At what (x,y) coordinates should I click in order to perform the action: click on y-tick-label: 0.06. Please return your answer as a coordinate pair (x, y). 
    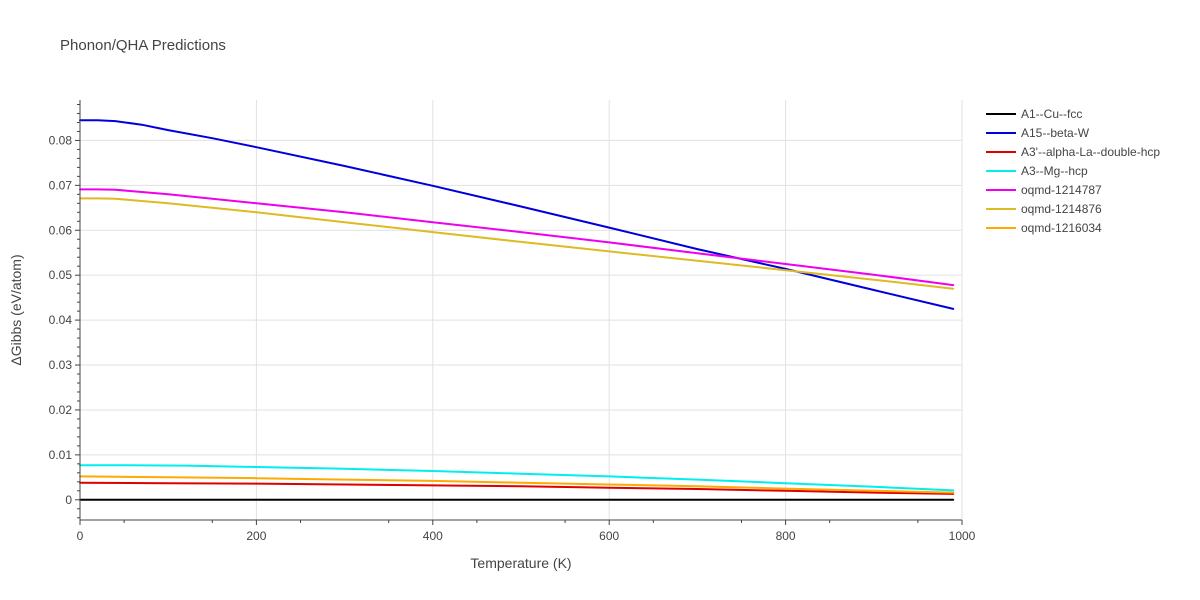
    Looking at the image, I should click on (61, 230).